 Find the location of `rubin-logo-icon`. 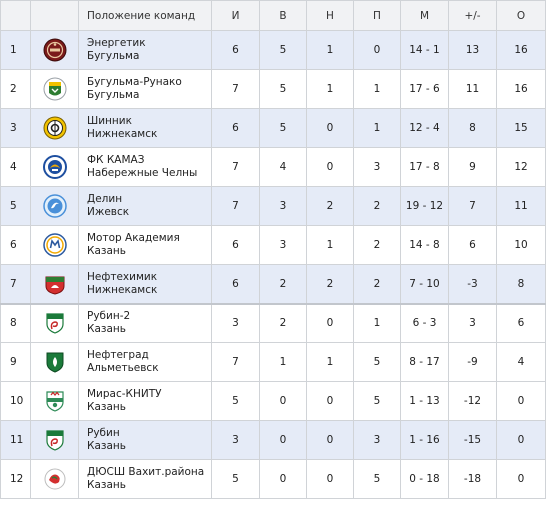

rubin-logo-icon is located at coordinates (55, 440).